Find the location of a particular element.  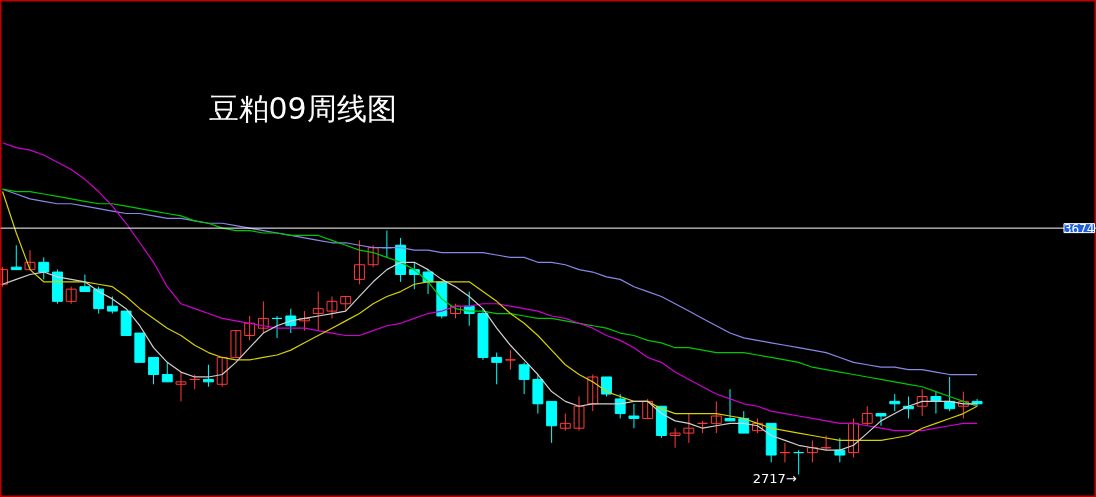

chart-title: 豆粕09周线图 is located at coordinates (302, 108).